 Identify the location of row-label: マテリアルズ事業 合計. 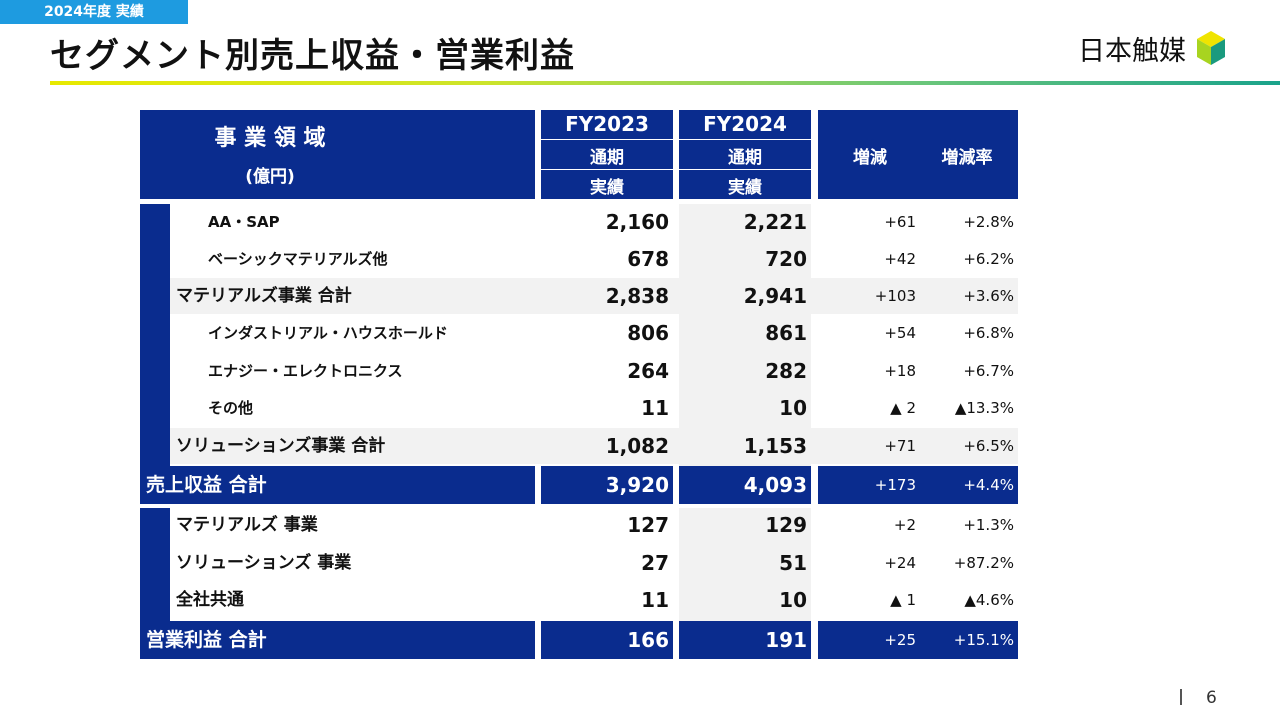
(264, 296).